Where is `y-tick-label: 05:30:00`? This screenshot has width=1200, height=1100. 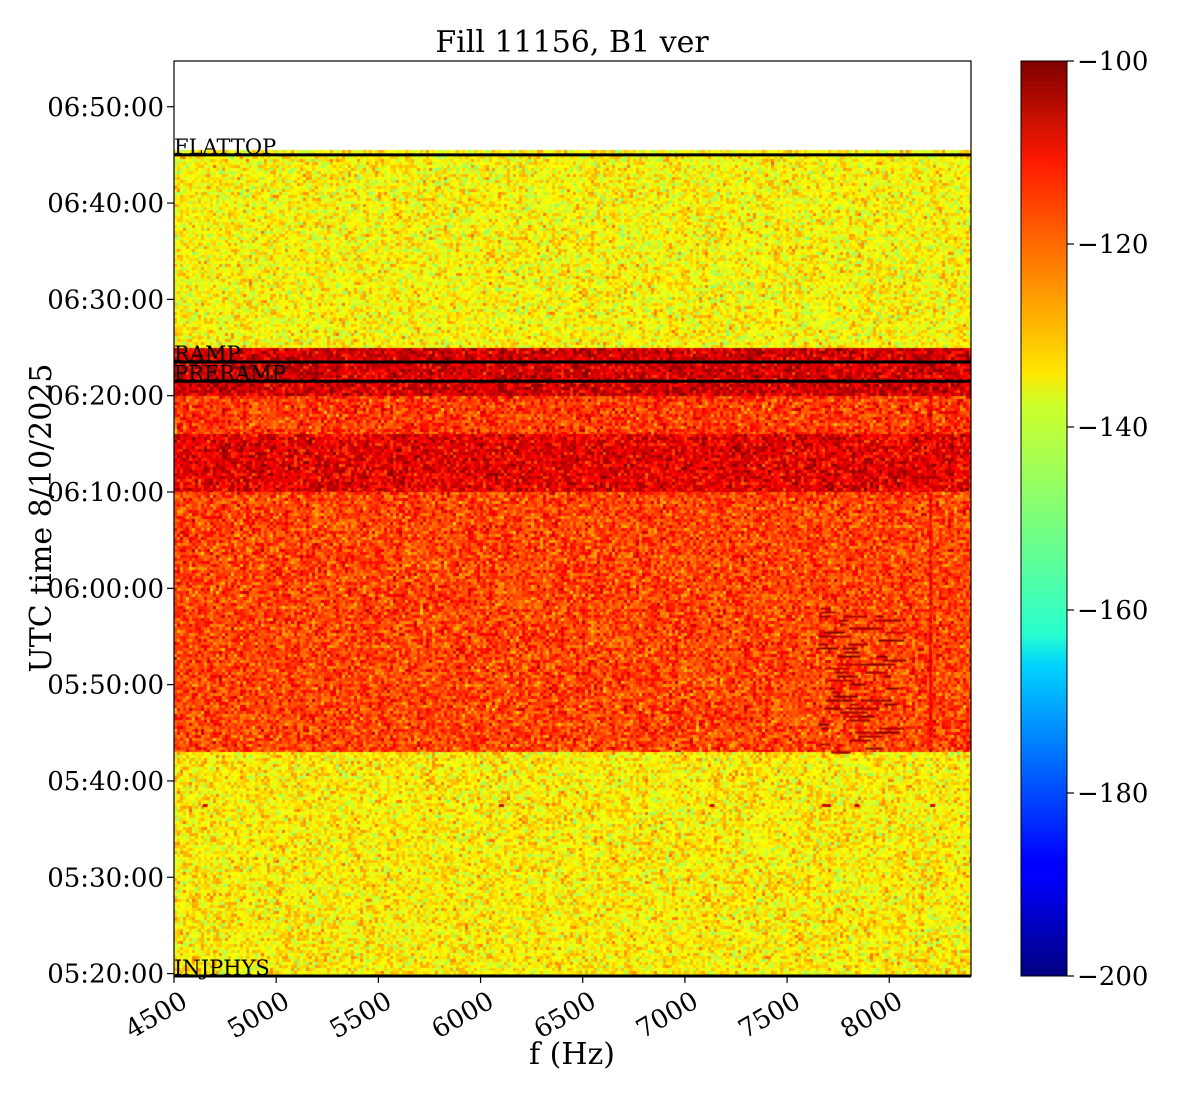 y-tick-label: 05:30:00 is located at coordinates (105, 878).